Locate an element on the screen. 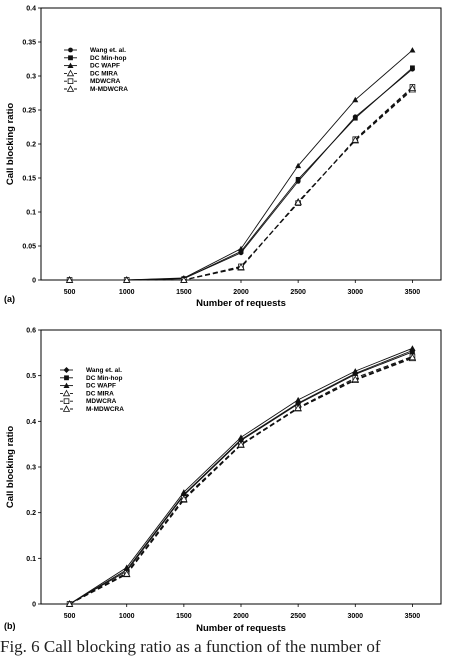 The width and height of the screenshot is (474, 656). y-tick-label: 0 is located at coordinates (34, 281).